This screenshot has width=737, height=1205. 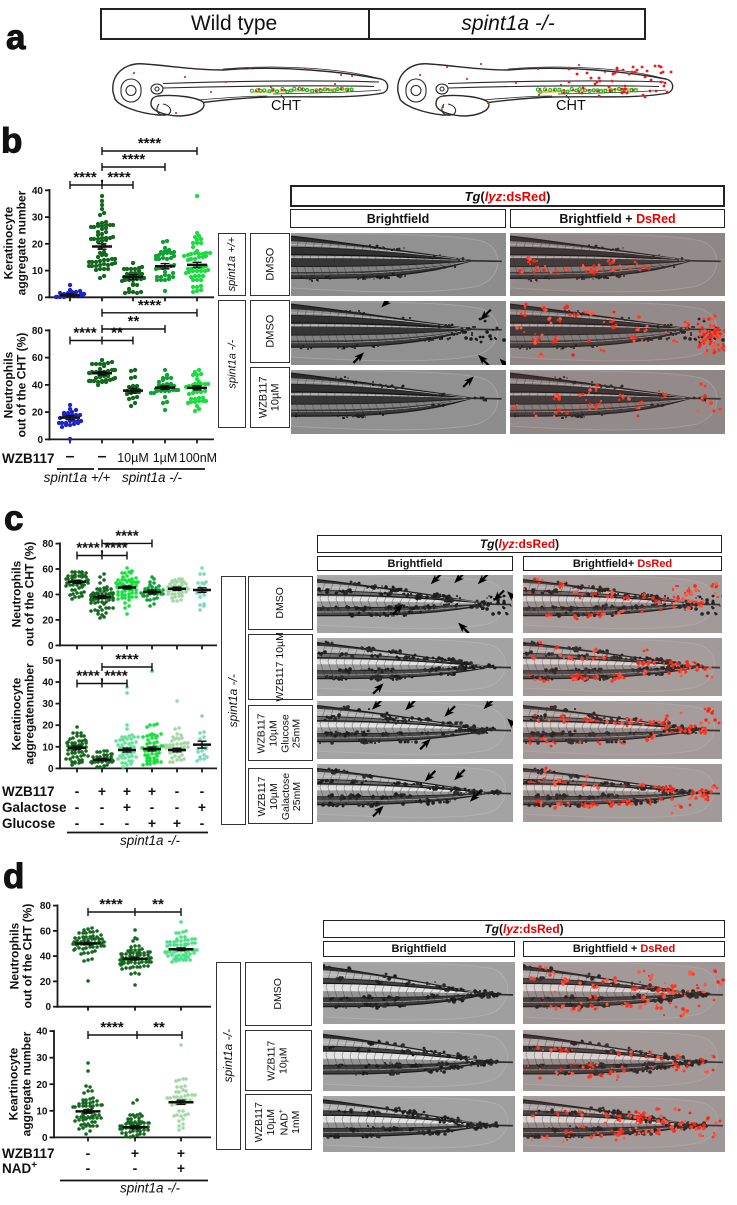 I want to click on svg-text: Galactose, so click(x=34, y=807).